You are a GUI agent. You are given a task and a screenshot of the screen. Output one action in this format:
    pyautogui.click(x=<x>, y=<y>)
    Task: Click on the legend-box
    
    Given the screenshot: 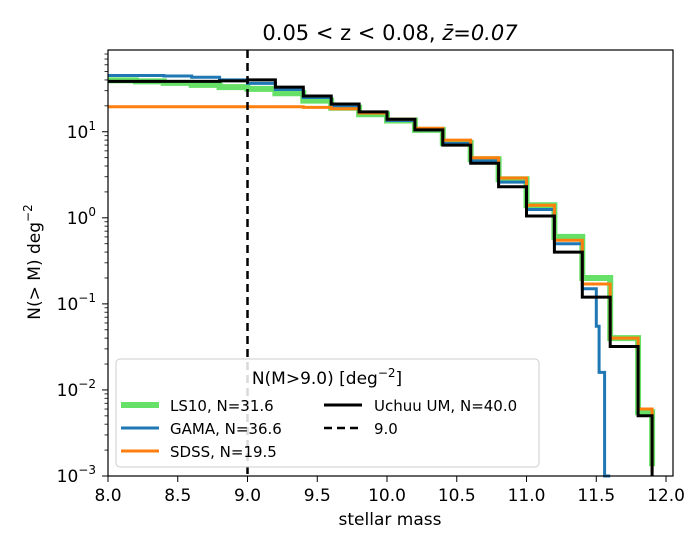 What is the action you would take?
    pyautogui.click(x=327, y=413)
    